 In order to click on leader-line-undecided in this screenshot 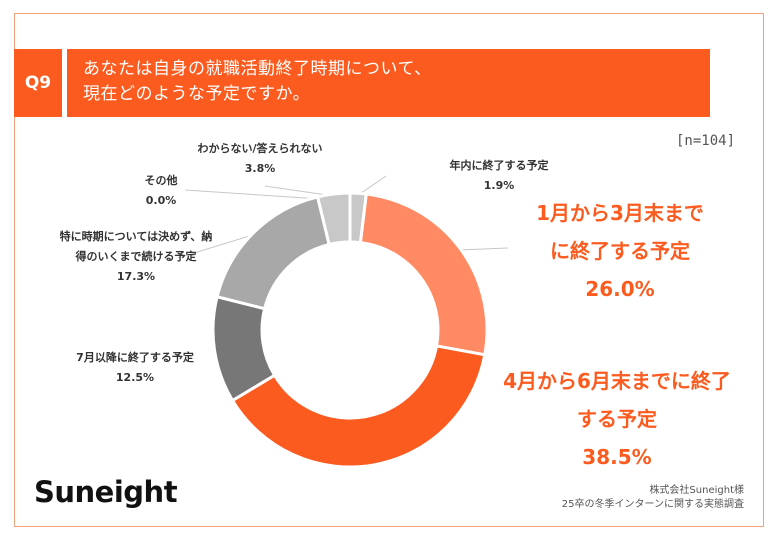, I will do `click(216, 246)`.